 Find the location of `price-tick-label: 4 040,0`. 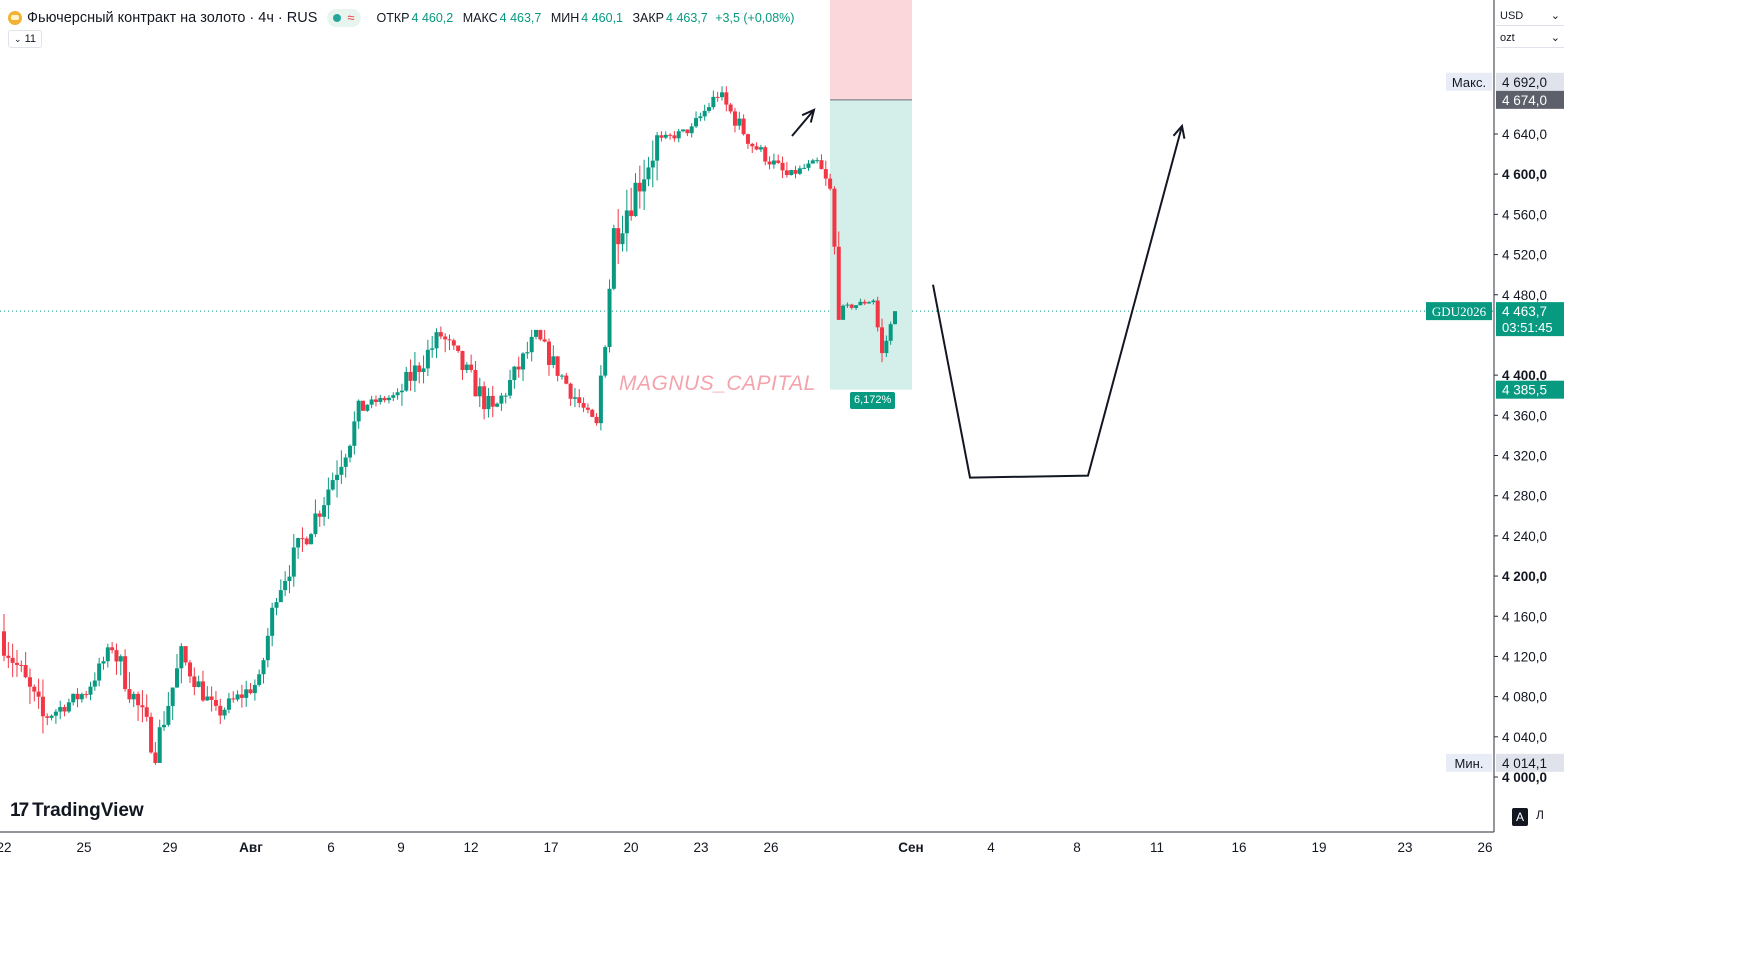

price-tick-label: 4 040,0 is located at coordinates (1524, 737).